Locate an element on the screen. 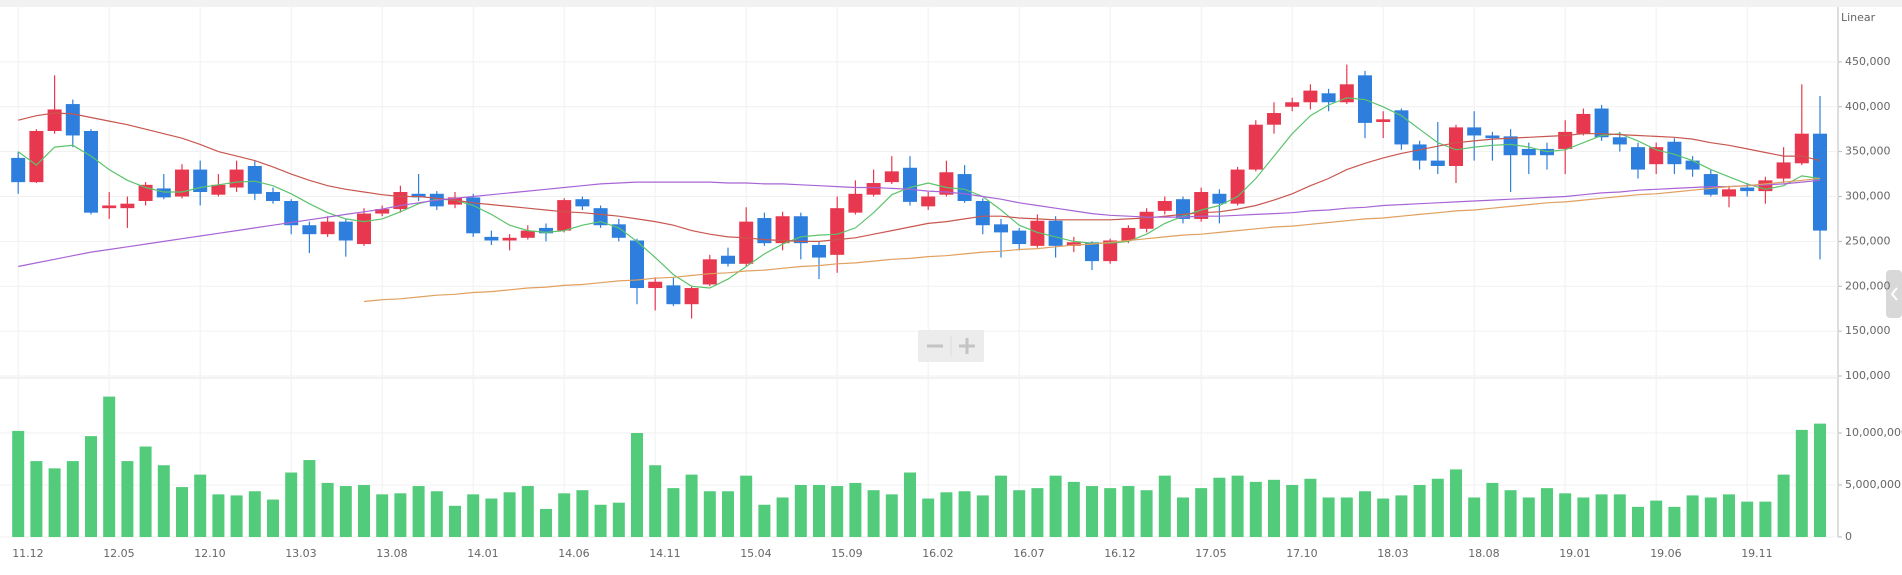 Image resolution: width=1902 pixels, height=575 pixels. x-tick-label: 14.11 is located at coordinates (665, 553).